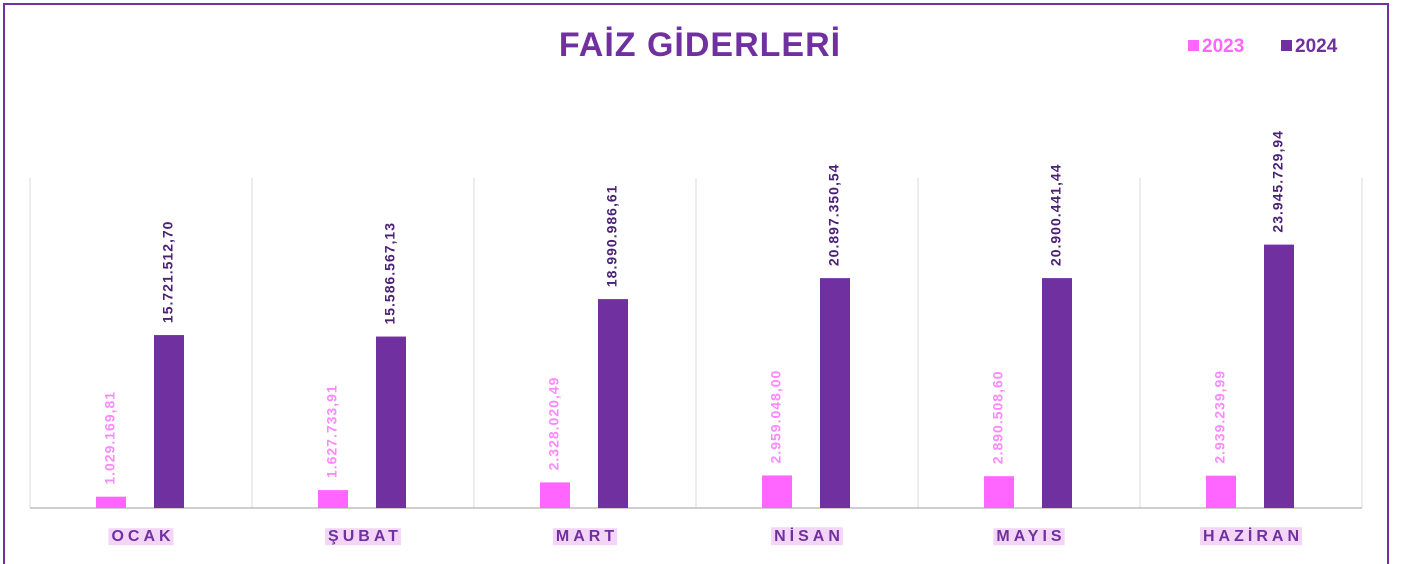 Image resolution: width=1401 pixels, height=564 pixels. What do you see at coordinates (612, 236) in the screenshot?
I see `value-label: 18.990.986,61` at bounding box center [612, 236].